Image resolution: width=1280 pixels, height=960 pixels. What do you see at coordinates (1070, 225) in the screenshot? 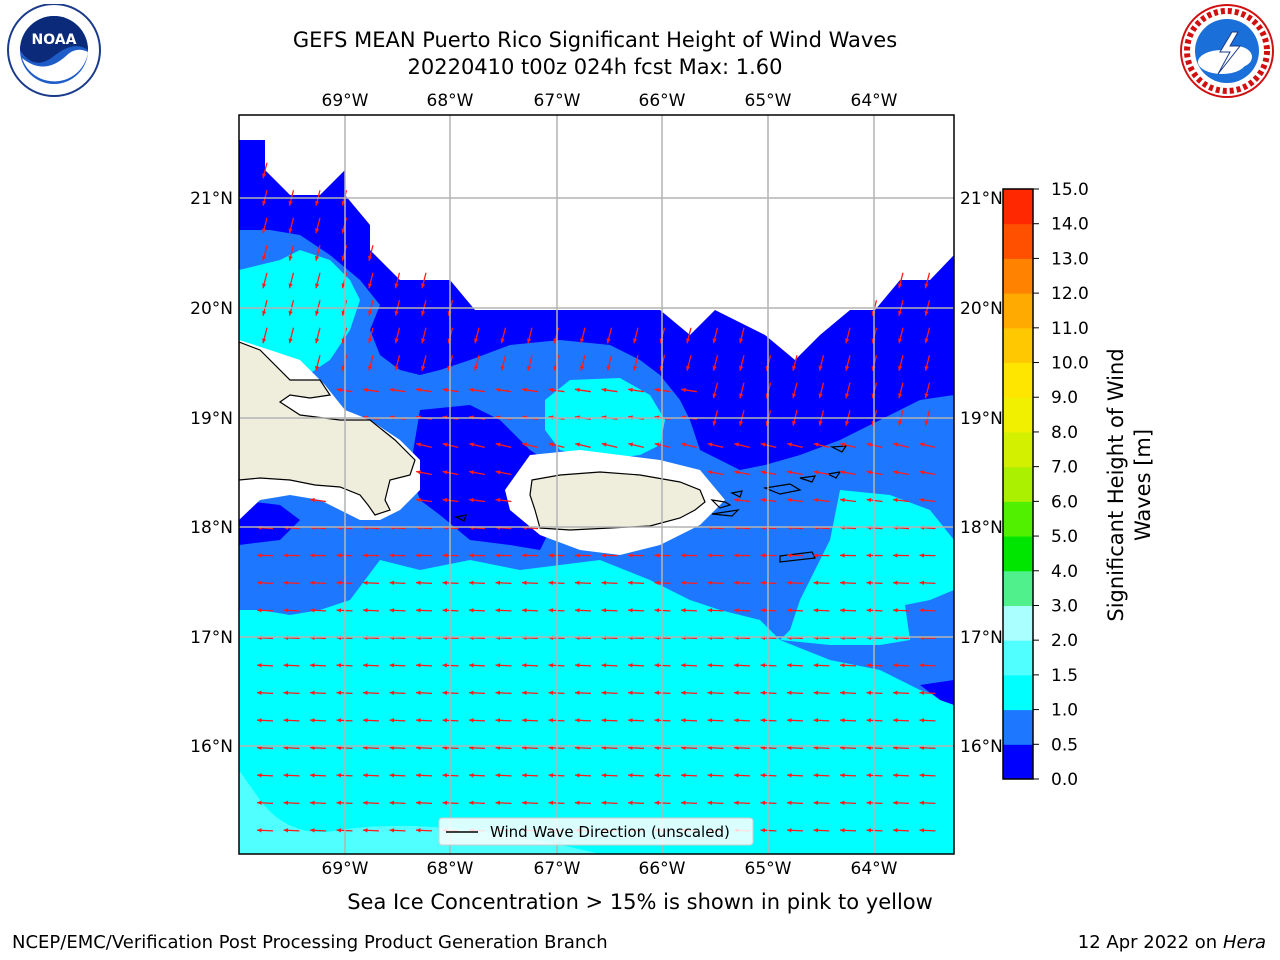
I see `colorbar-tick-label: 14.0` at bounding box center [1070, 225].